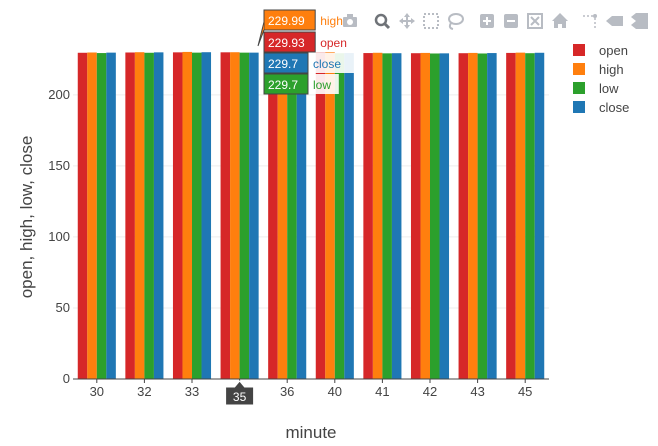  I want to click on x-axis-title: minute, so click(310, 432).